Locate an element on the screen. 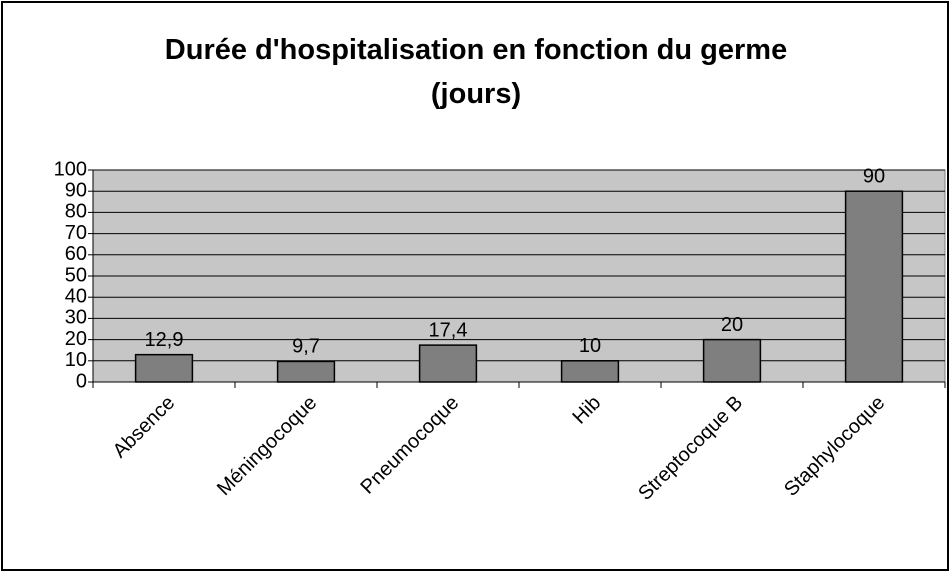 Image resolution: width=952 pixels, height=574 pixels. y-tick-label: 90 is located at coordinates (76, 190).